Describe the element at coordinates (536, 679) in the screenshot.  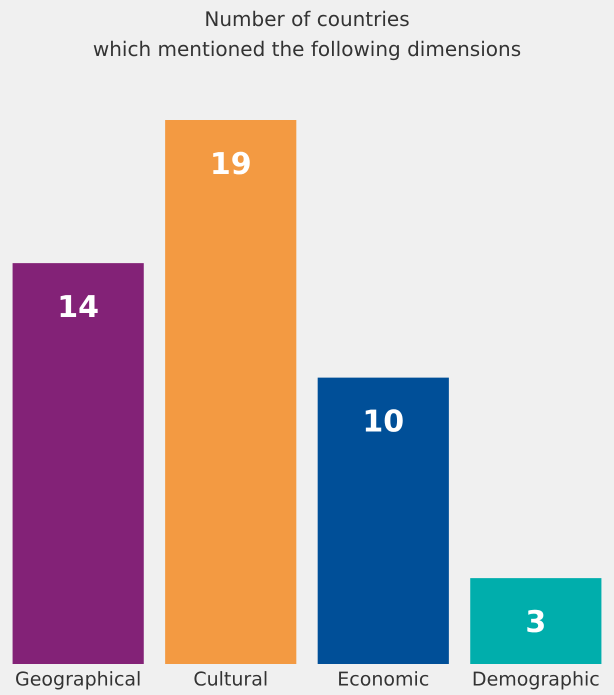
I see `x-tick-label: Demographic` at that location.